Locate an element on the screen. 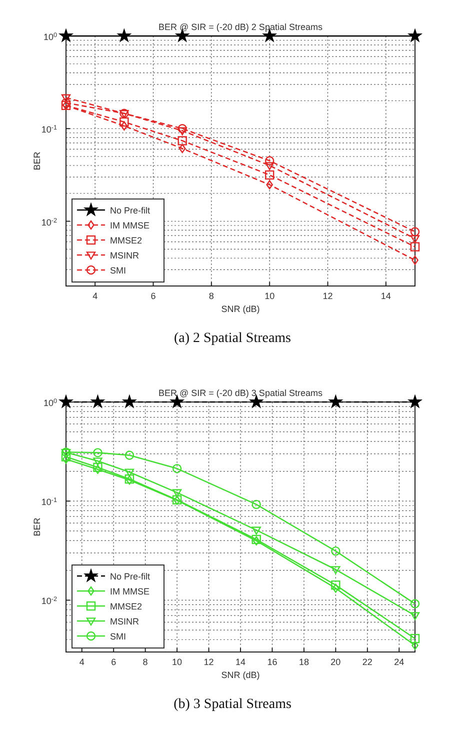  chart-title: BER @ SIR = (-20 dB) 2 Spatial Streams is located at coordinates (240, 27).